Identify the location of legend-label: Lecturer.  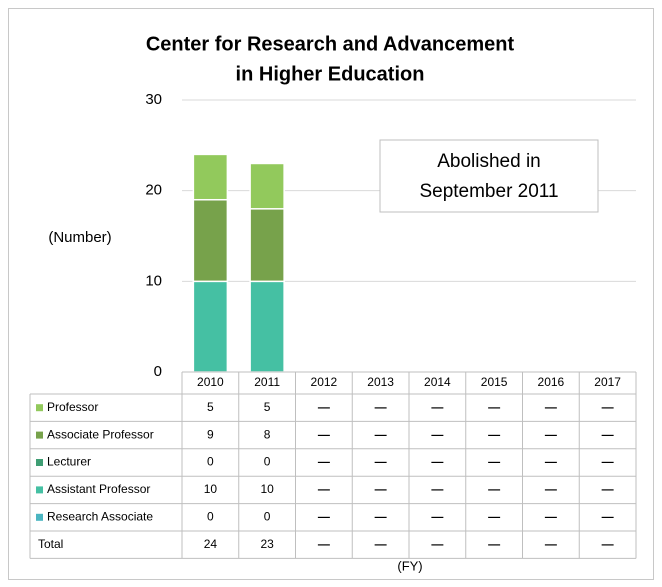
(69, 462).